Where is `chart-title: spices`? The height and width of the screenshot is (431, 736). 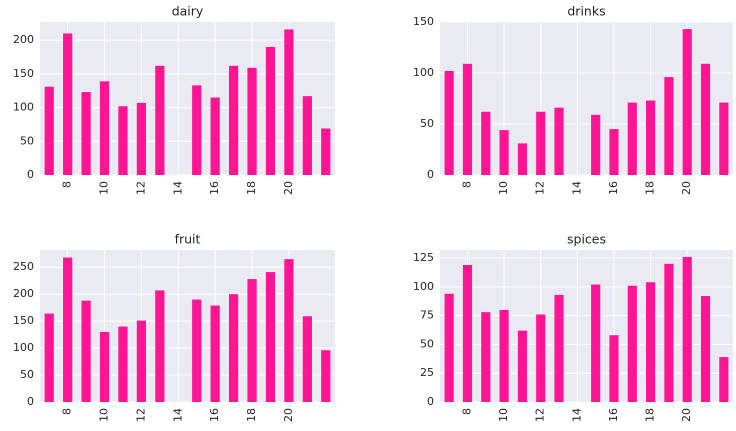
chart-title: spices is located at coordinates (586, 239).